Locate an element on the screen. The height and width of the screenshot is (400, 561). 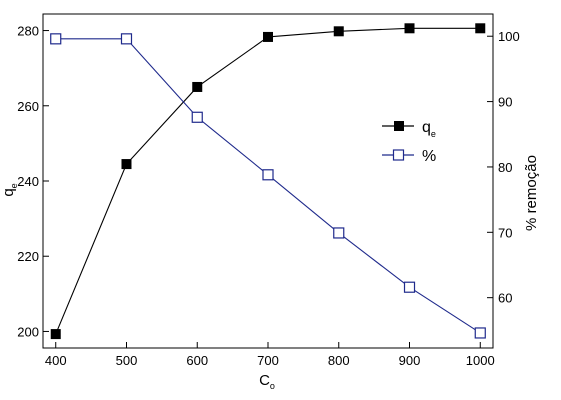
legend-marker-qe is located at coordinates (399, 126).